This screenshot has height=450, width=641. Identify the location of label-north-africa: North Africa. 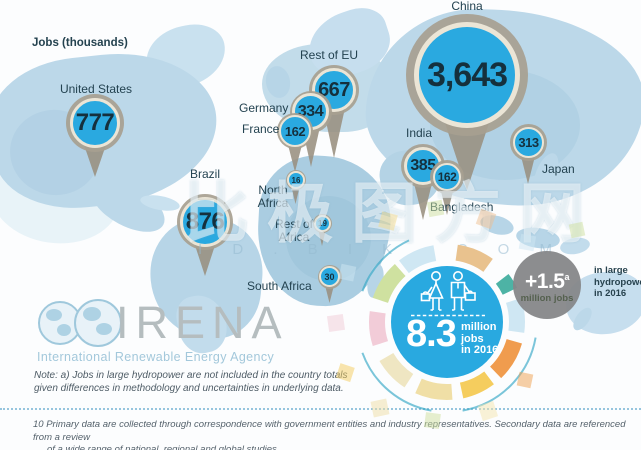
(273, 196).